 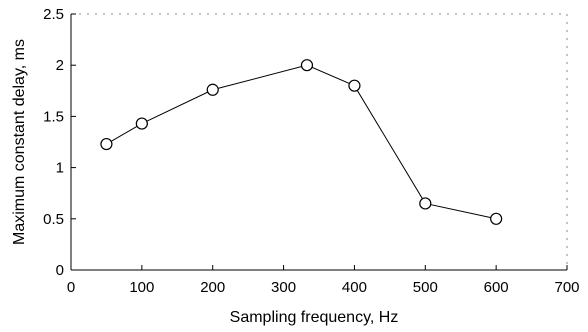 I want to click on x-tick-label: 0, so click(x=71, y=287).